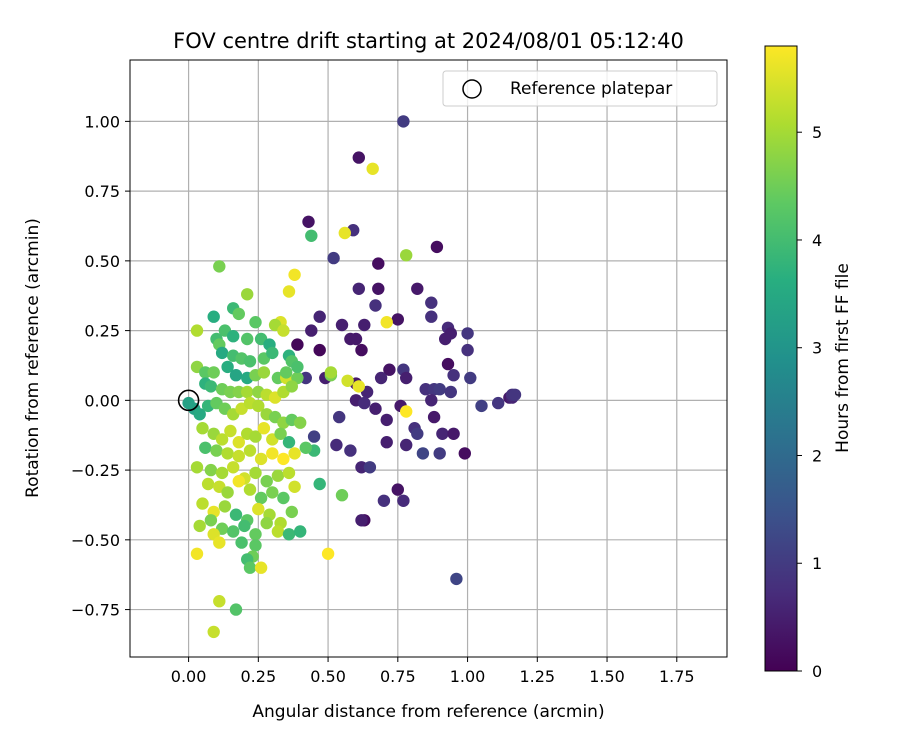 The width and height of the screenshot is (900, 750). Describe the element at coordinates (809, 402) in the screenshot. I see `colorbar-ticks: 0 1 2 3 4 5` at that location.